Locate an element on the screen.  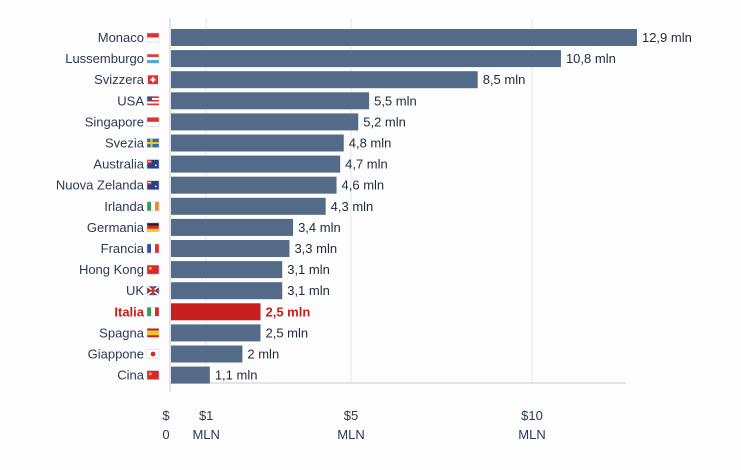
value-label-monaco: 12,9 mln is located at coordinates (667, 37).